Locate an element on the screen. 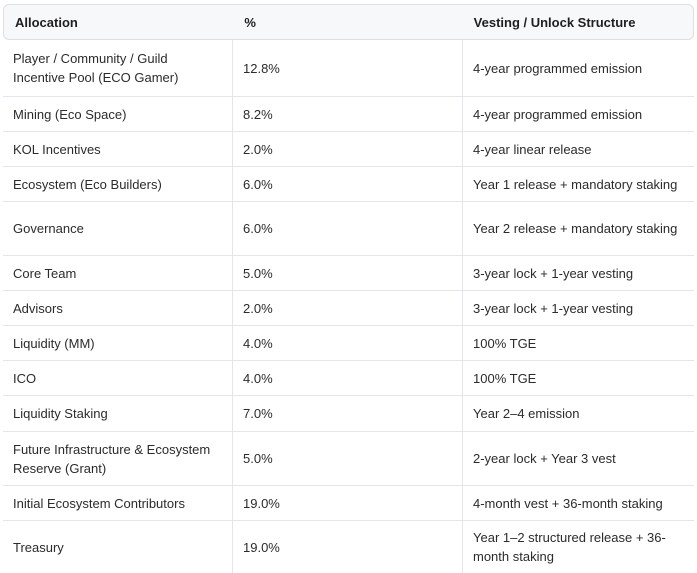 The image size is (697, 573). table-row: Liquidity (MM) 4.0% 100% TGE is located at coordinates (348, 343).